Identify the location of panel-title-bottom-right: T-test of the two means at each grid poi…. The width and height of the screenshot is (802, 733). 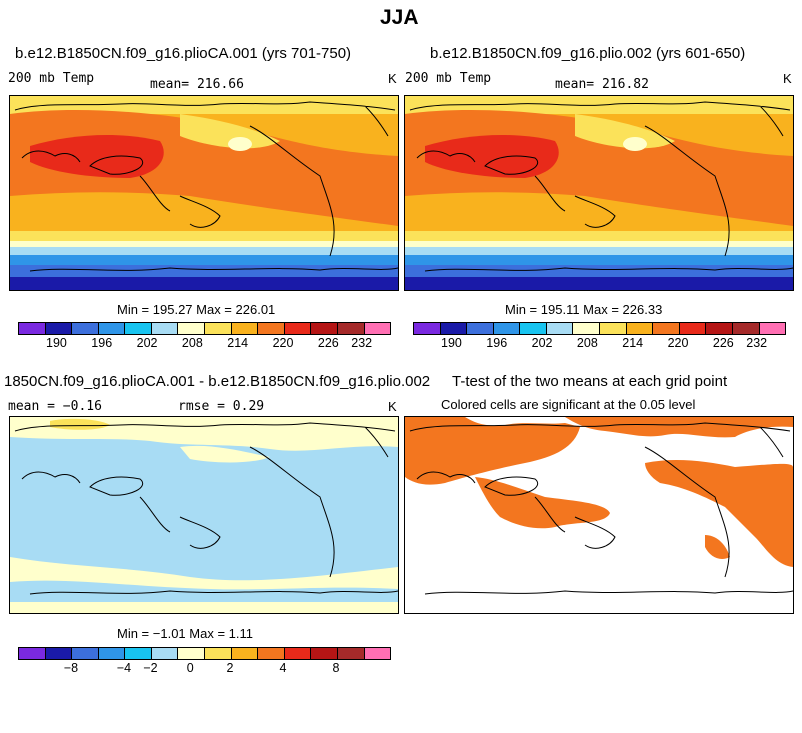
(590, 381).